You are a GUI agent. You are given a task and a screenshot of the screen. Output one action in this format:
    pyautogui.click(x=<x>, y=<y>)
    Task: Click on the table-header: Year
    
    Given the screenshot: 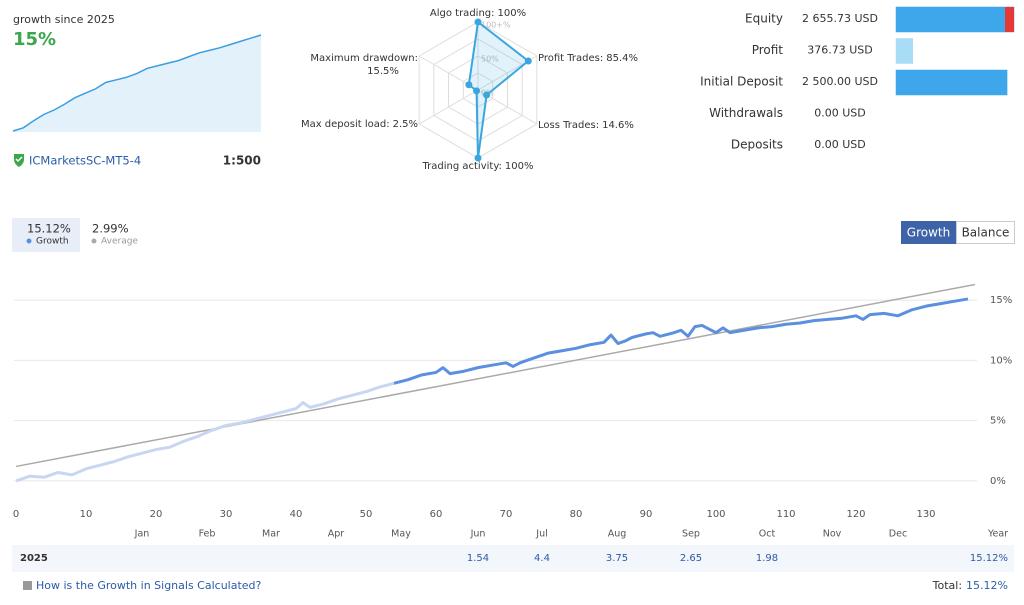 What is the action you would take?
    pyautogui.click(x=997, y=534)
    